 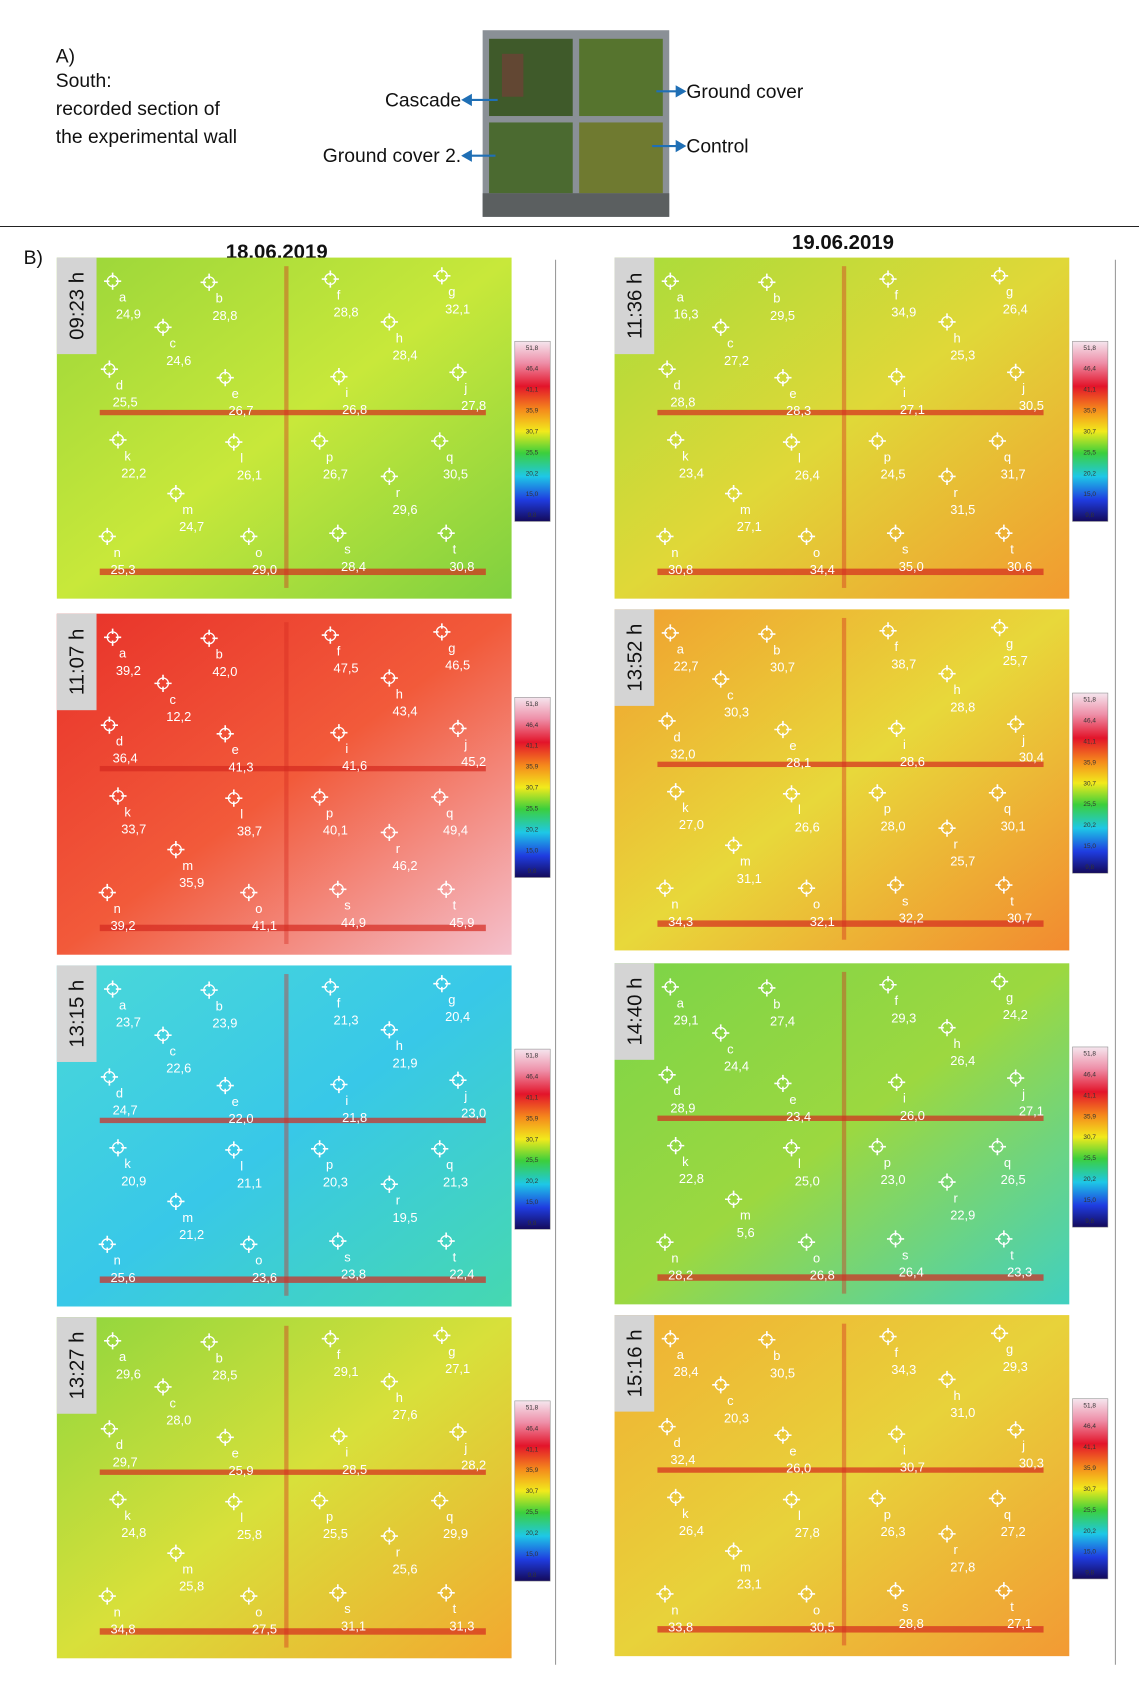 What do you see at coordinates (1089, 1221) in the screenshot?
I see `colorbar-label: 9,8` at bounding box center [1089, 1221].